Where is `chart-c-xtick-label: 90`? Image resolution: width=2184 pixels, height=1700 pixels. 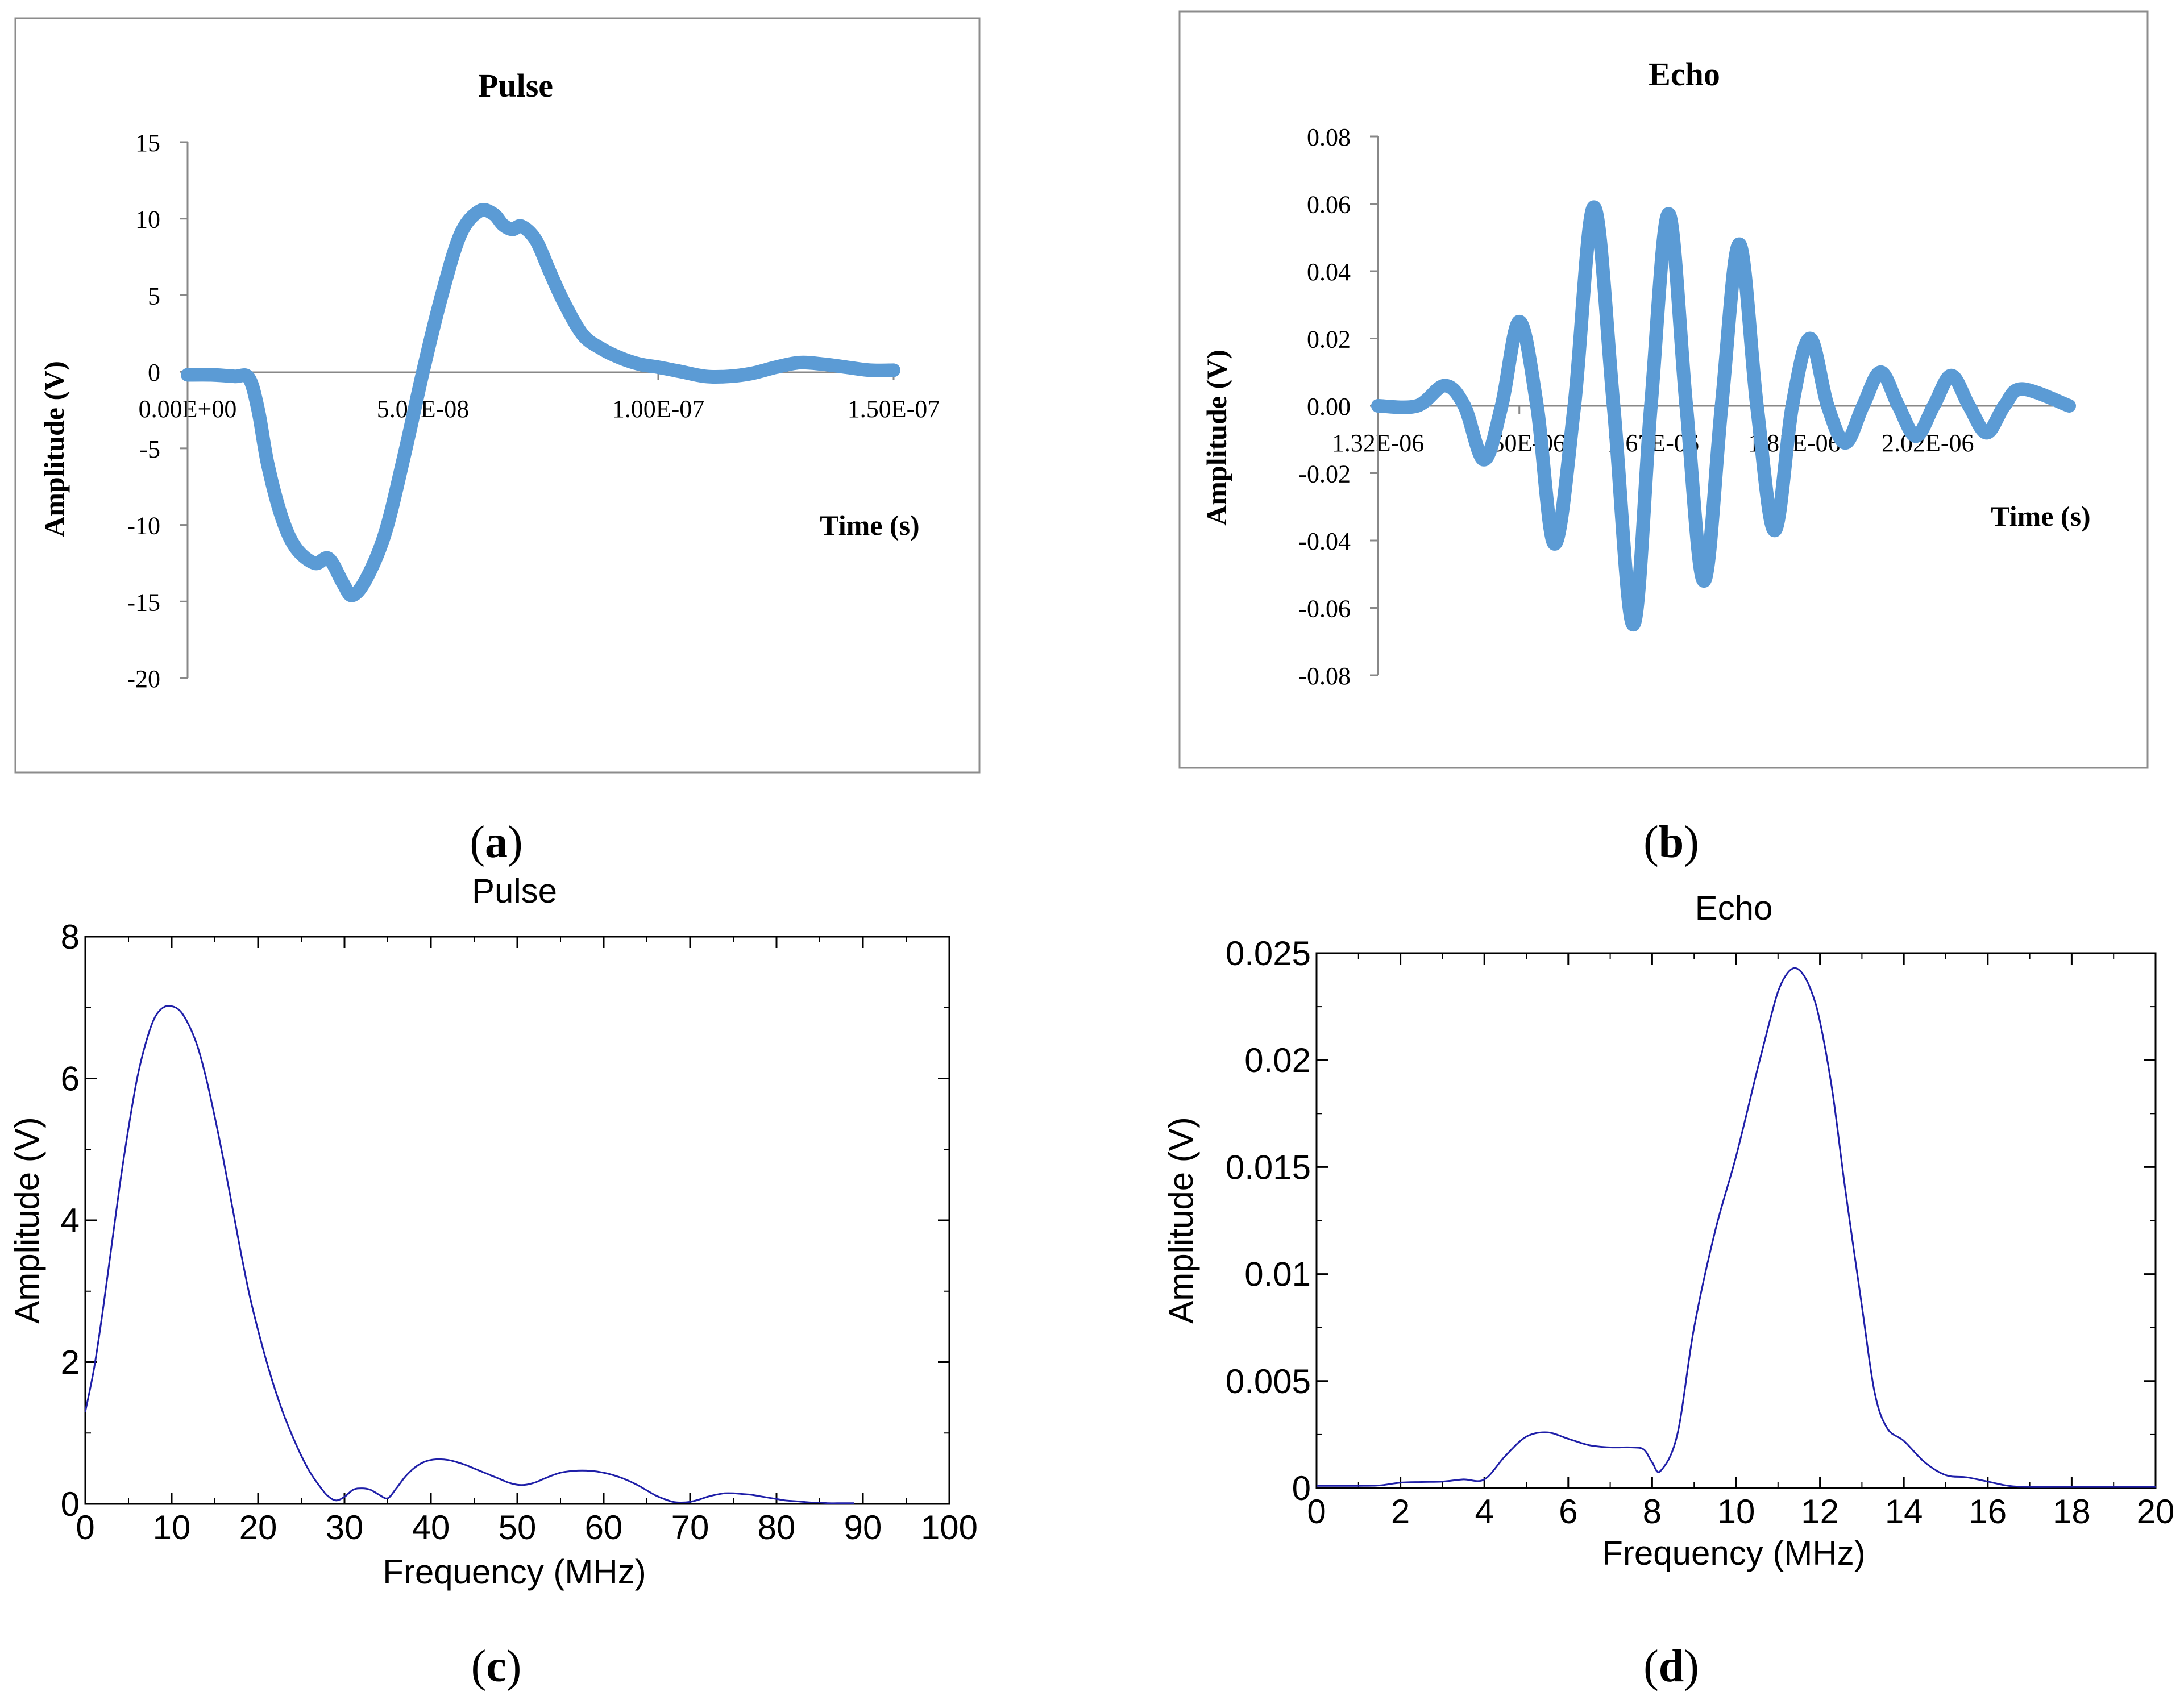 chart-c-xtick-label: 90 is located at coordinates (863, 1527).